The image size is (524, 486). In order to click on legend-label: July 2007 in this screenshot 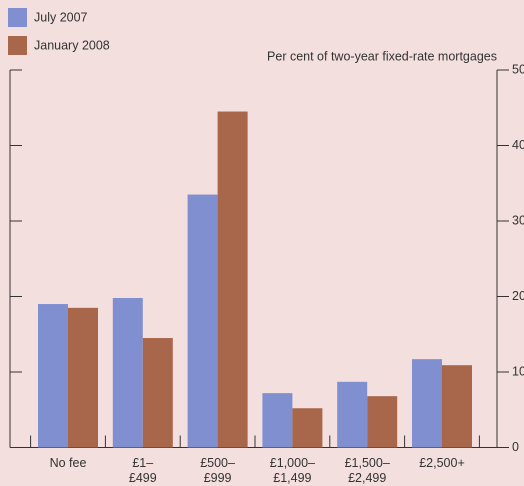, I will do `click(61, 17)`.